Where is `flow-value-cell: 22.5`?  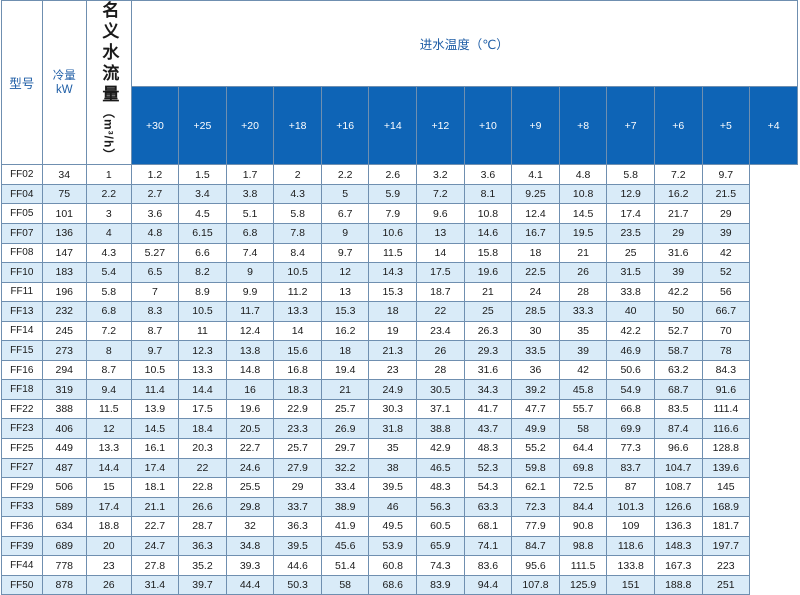 flow-value-cell: 22.5 is located at coordinates (535, 272).